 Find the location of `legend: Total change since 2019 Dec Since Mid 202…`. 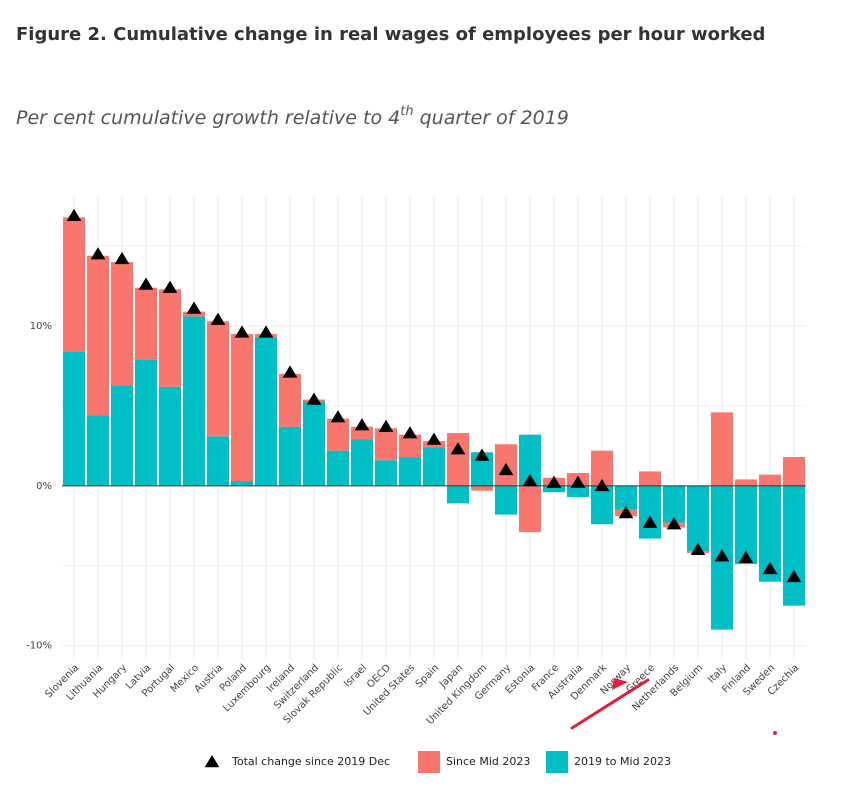

legend: Total change since 2019 Dec Since Mid 202… is located at coordinates (437, 762).